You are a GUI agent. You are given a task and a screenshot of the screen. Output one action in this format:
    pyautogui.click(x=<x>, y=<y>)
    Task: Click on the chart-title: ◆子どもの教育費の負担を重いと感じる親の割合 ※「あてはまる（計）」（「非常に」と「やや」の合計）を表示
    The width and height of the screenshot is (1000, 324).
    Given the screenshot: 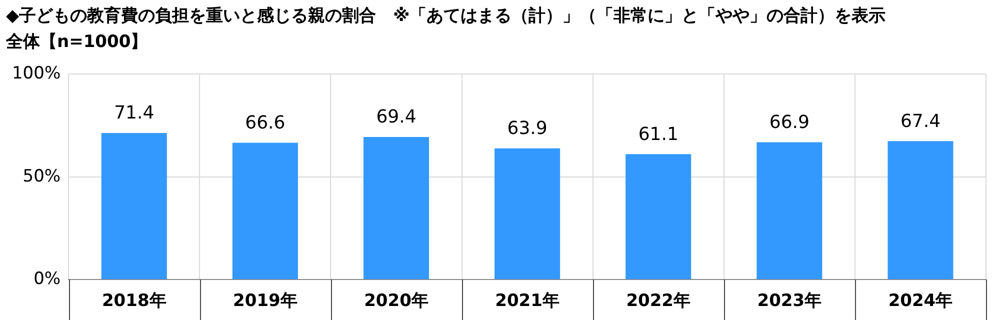 What is the action you would take?
    pyautogui.click(x=446, y=16)
    